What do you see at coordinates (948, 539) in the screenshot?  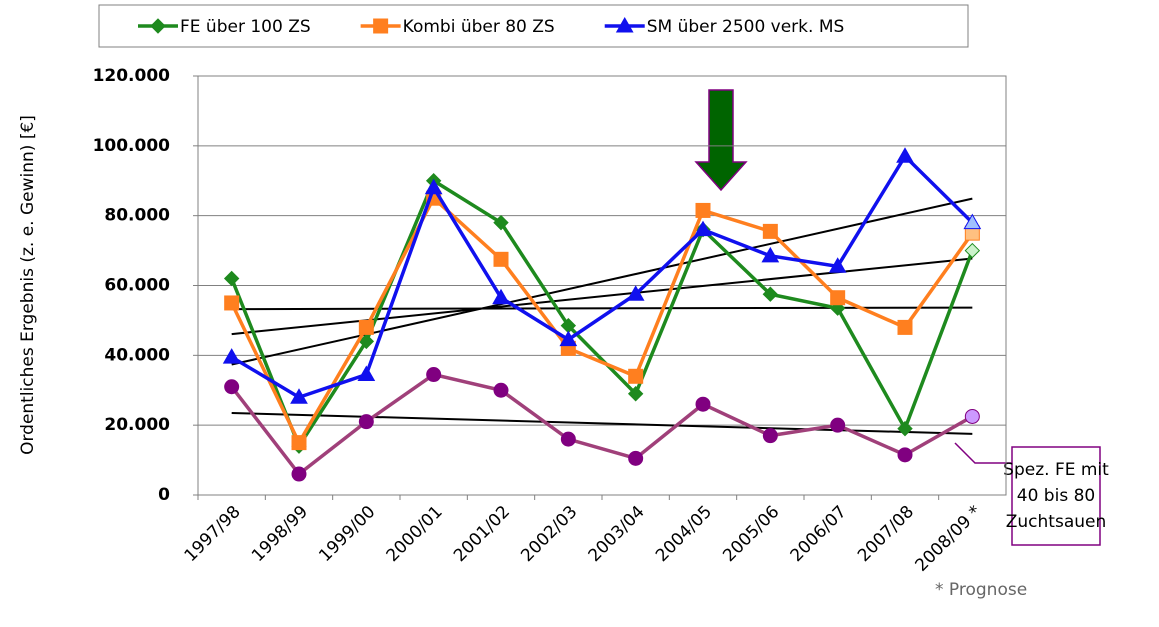 I see `x-tick-label: 2008/09 *` at bounding box center [948, 539].